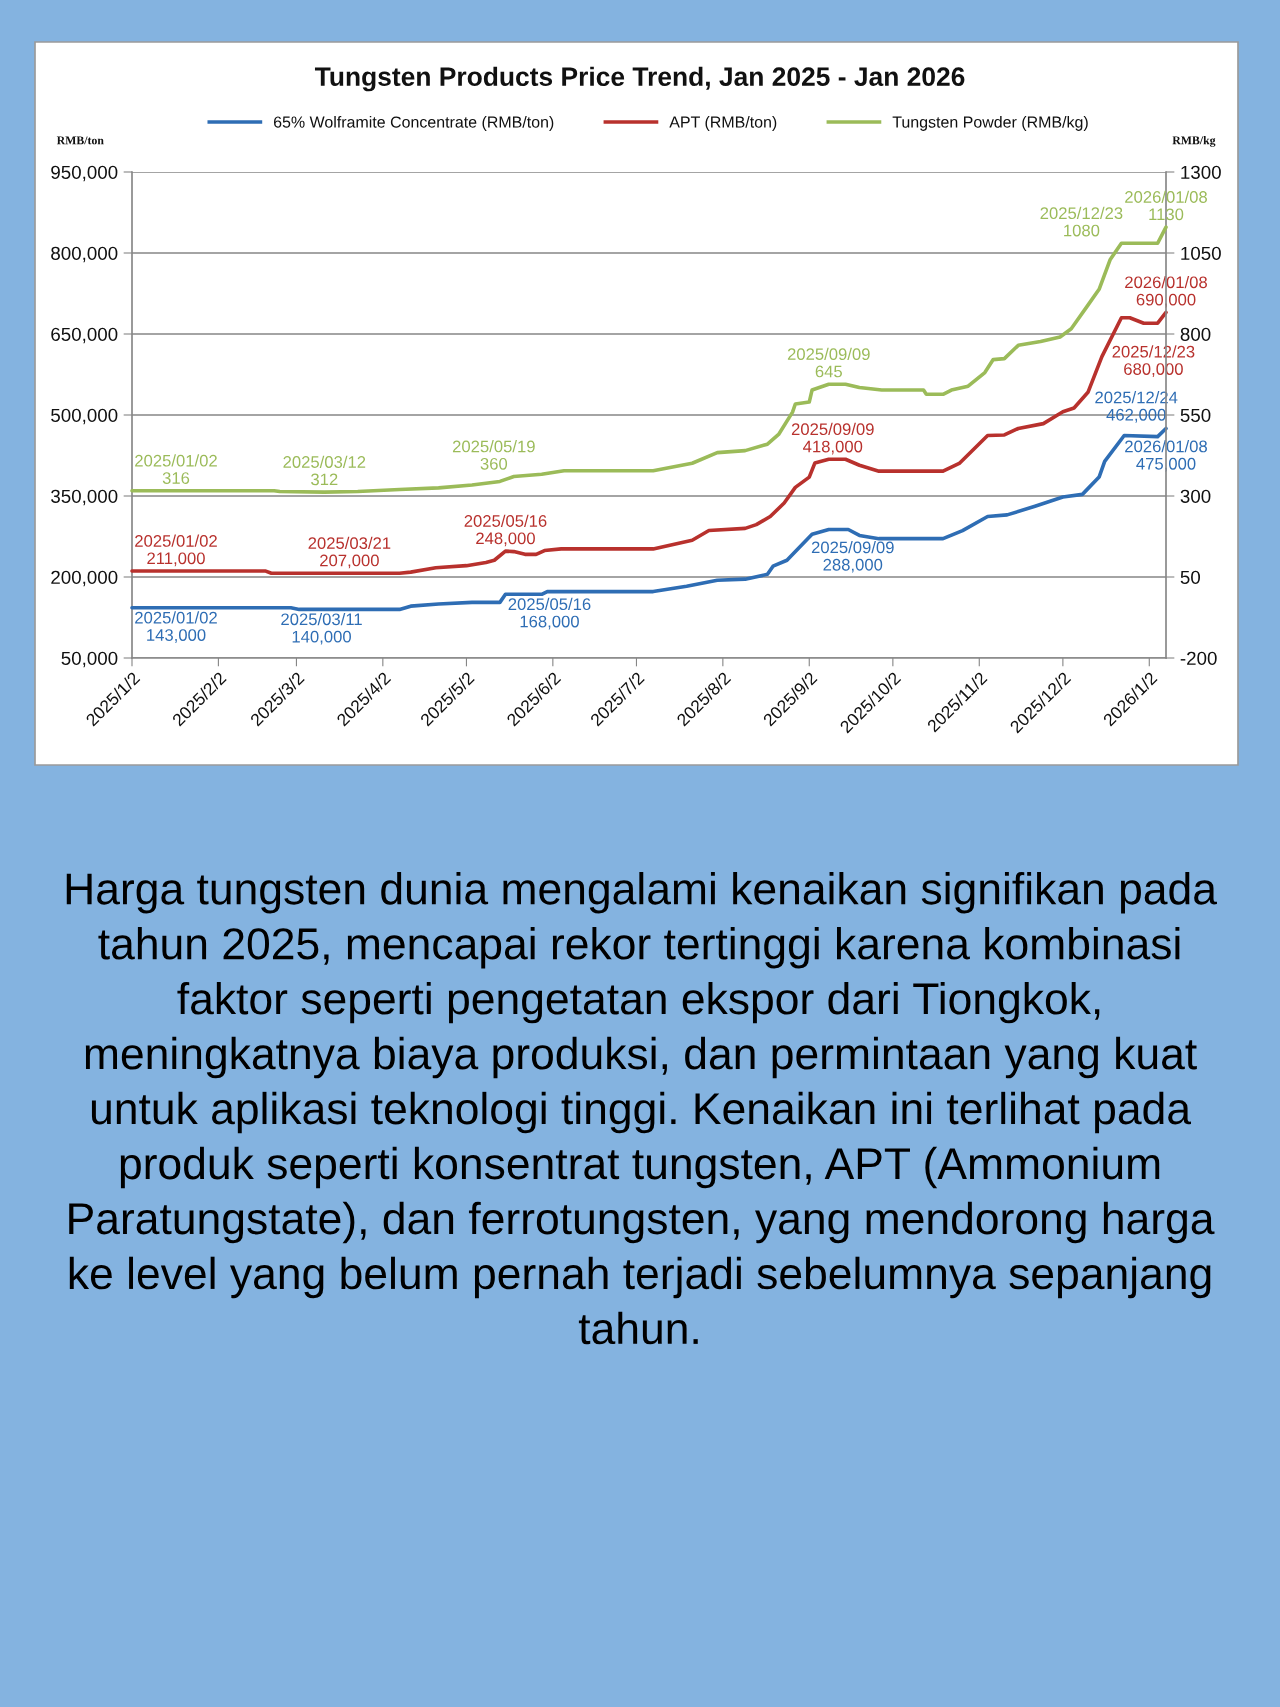 This screenshot has height=1707, width=1280. I want to click on y2-tick-label: 800, so click(1195, 334).